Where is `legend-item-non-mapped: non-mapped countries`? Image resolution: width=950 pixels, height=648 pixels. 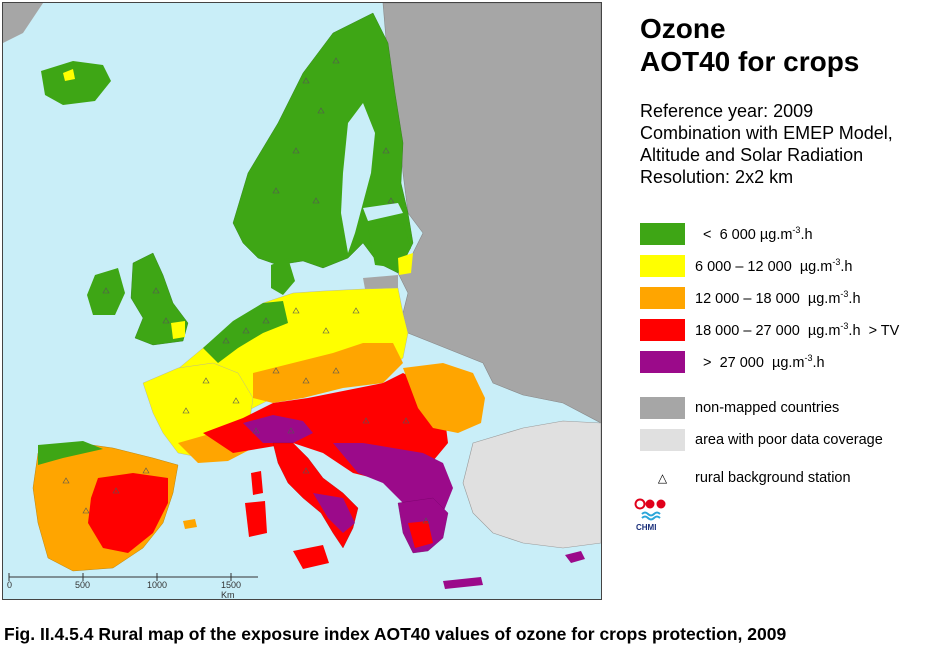 legend-item-non-mapped: non-mapped countries is located at coordinates (739, 408).